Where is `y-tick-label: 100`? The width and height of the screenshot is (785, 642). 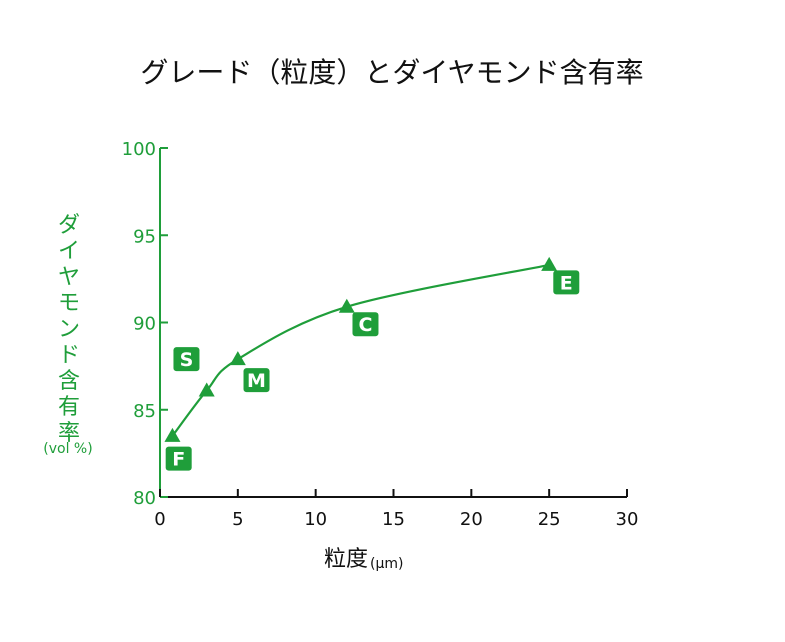 y-tick-label: 100 is located at coordinates (139, 149).